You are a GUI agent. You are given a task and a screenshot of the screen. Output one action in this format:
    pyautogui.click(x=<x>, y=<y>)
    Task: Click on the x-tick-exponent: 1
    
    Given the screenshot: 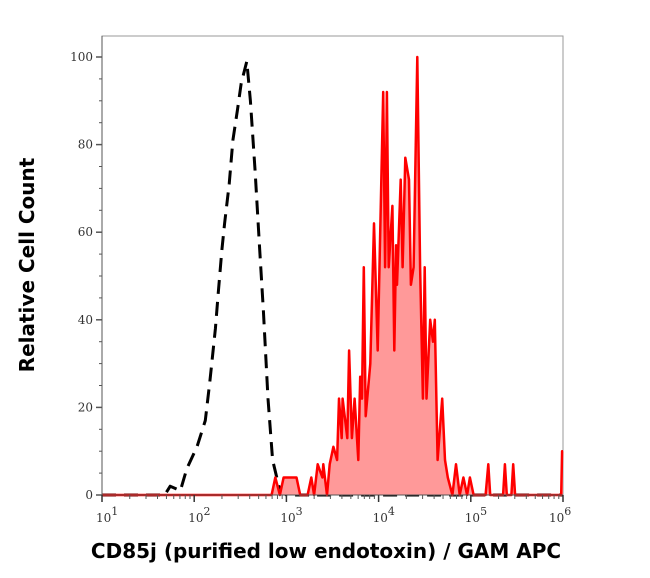 What is the action you would take?
    pyautogui.click(x=114, y=511)
    